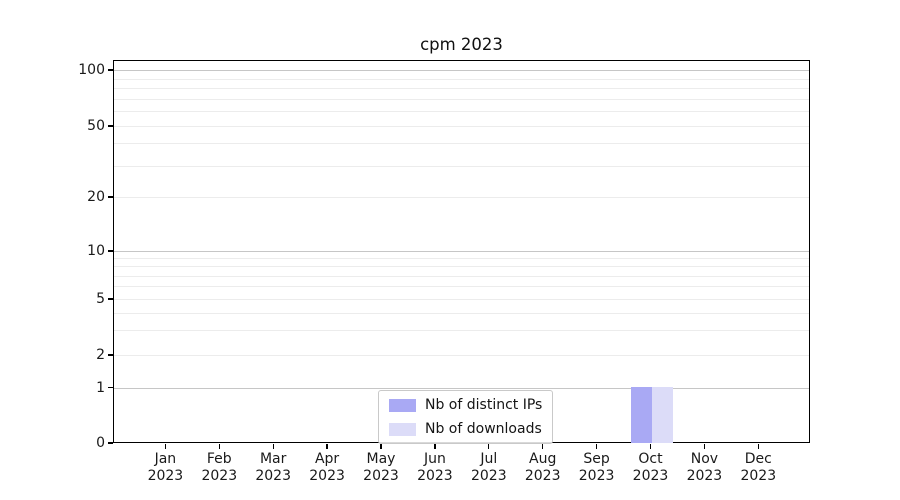 This screenshot has height=500, width=900. I want to click on x-tick-label: Jul 2023, so click(488, 467).